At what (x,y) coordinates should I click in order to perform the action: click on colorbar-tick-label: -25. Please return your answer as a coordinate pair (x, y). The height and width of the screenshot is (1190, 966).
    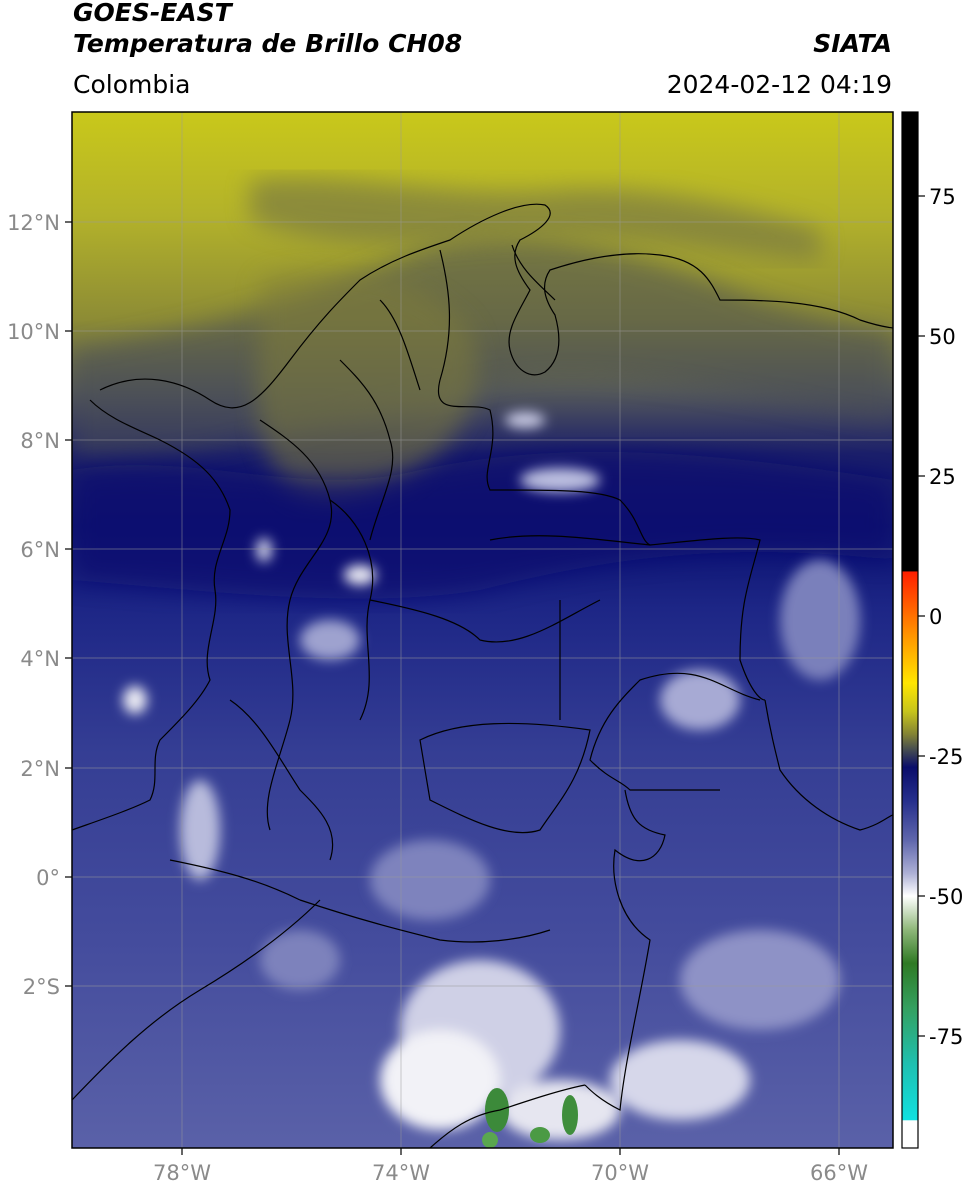
    Looking at the image, I should click on (946, 757).